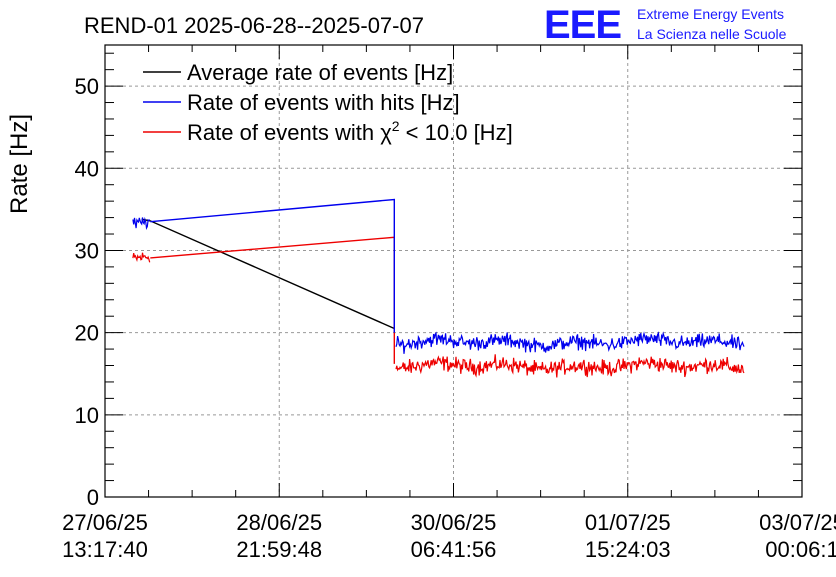 This screenshot has height=577, width=836. I want to click on y-tick-label: 10, so click(87, 415).